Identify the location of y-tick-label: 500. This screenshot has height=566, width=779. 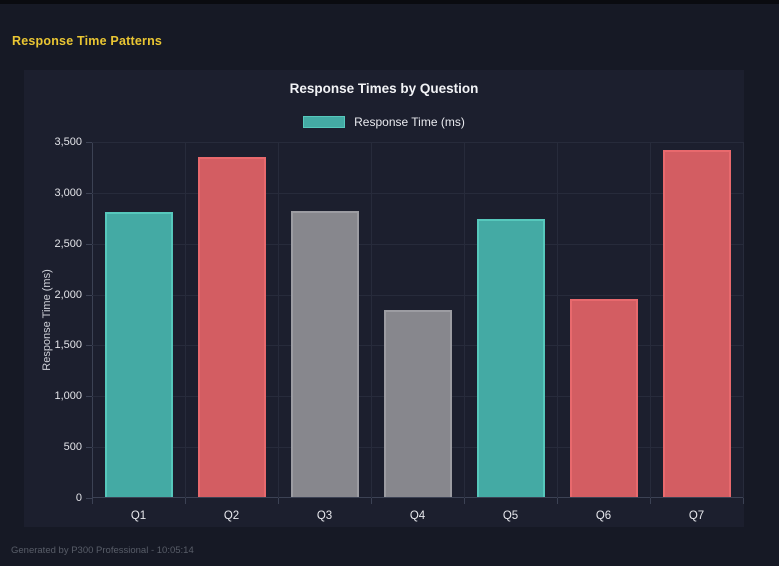
(72, 447).